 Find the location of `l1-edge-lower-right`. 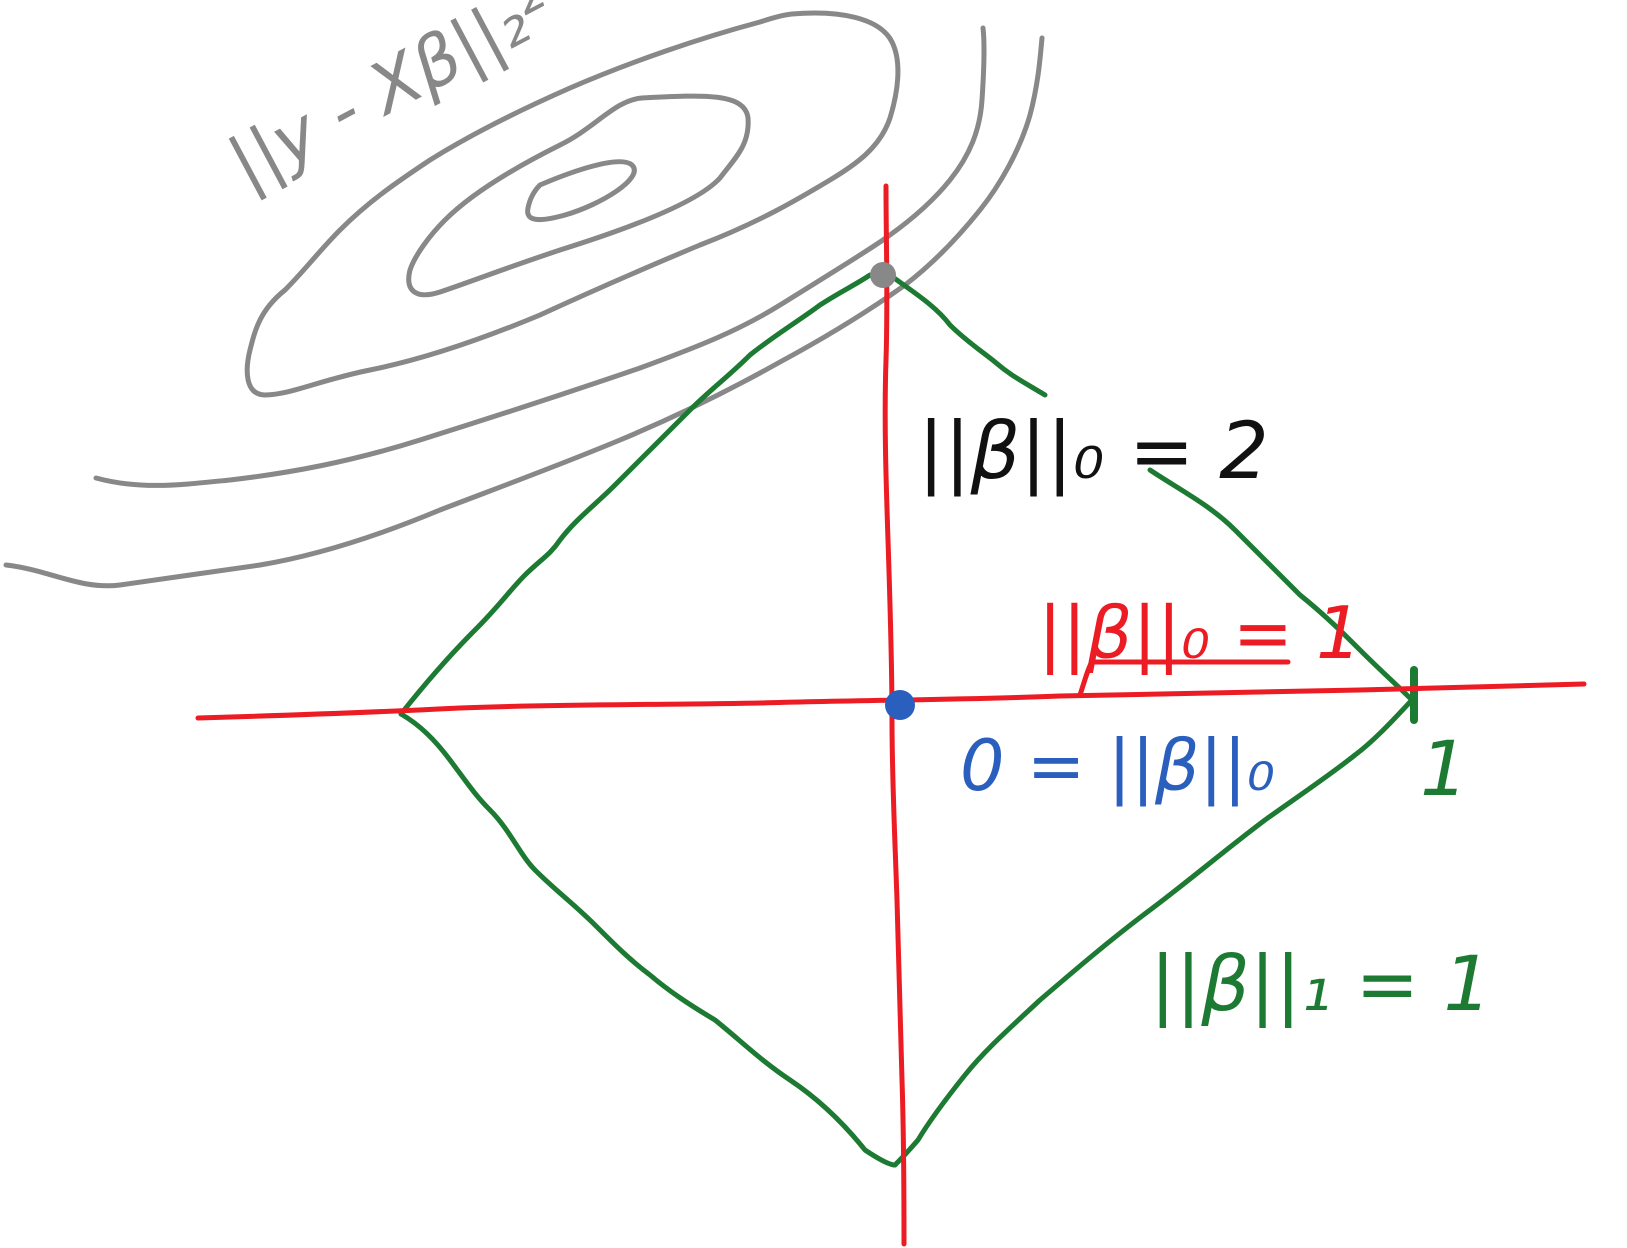

l1-edge-lower-right is located at coordinates (1153, 932).